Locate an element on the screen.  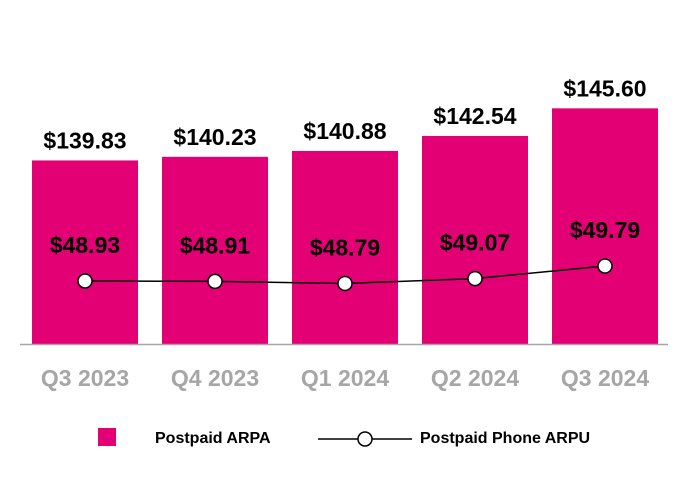
legend-label-arpu: Postpaid Phone ARPU is located at coordinates (505, 438).